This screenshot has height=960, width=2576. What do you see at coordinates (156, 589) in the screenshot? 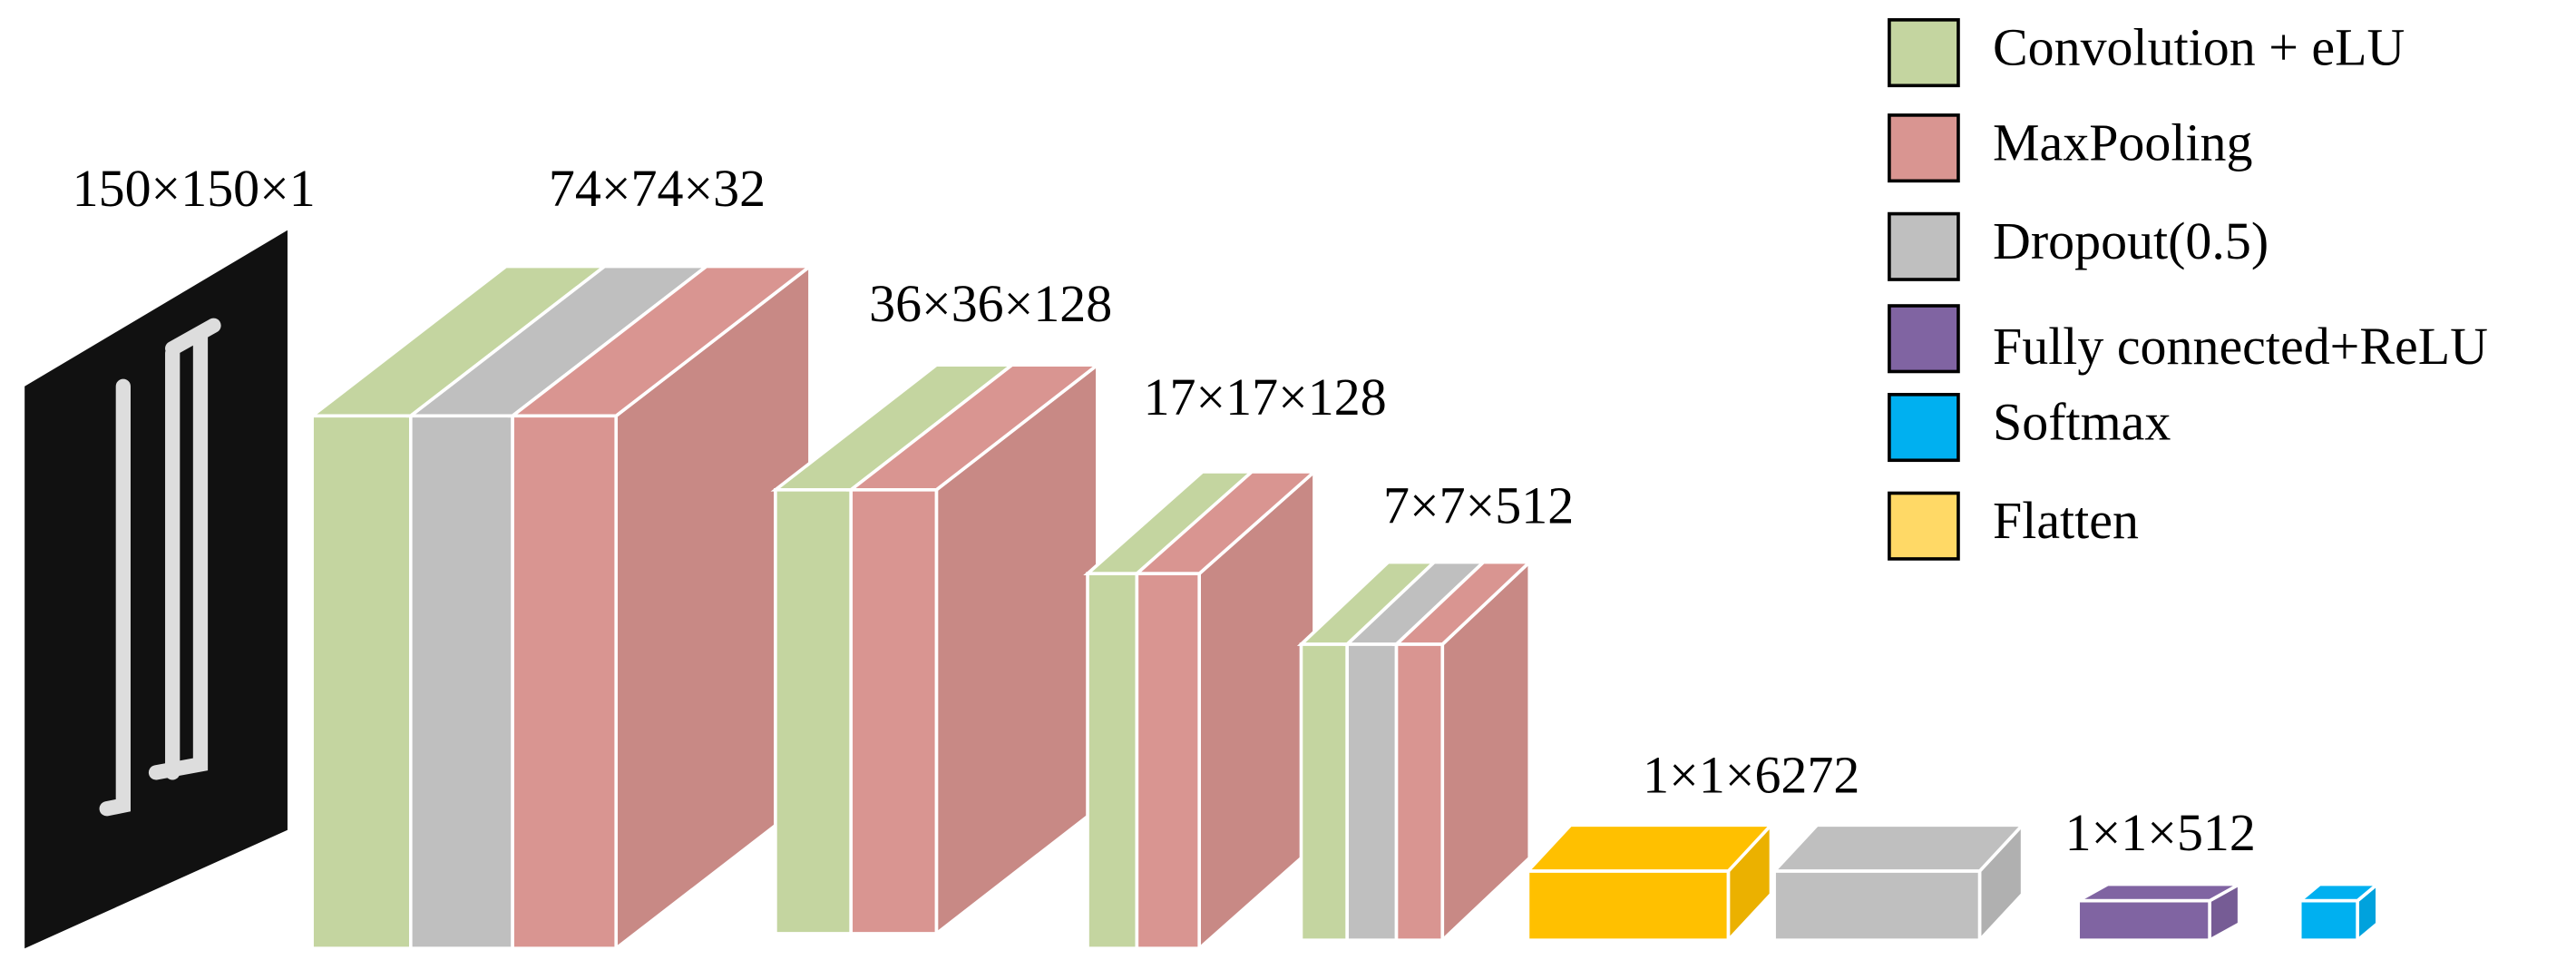
I see `input-image` at bounding box center [156, 589].